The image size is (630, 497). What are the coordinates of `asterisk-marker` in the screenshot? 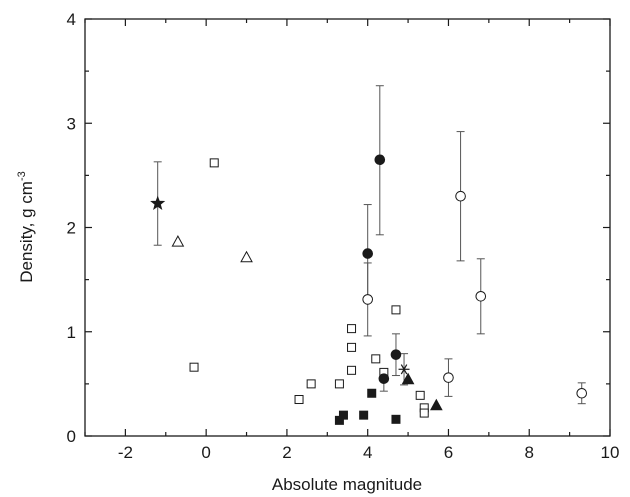 It's located at (404, 369).